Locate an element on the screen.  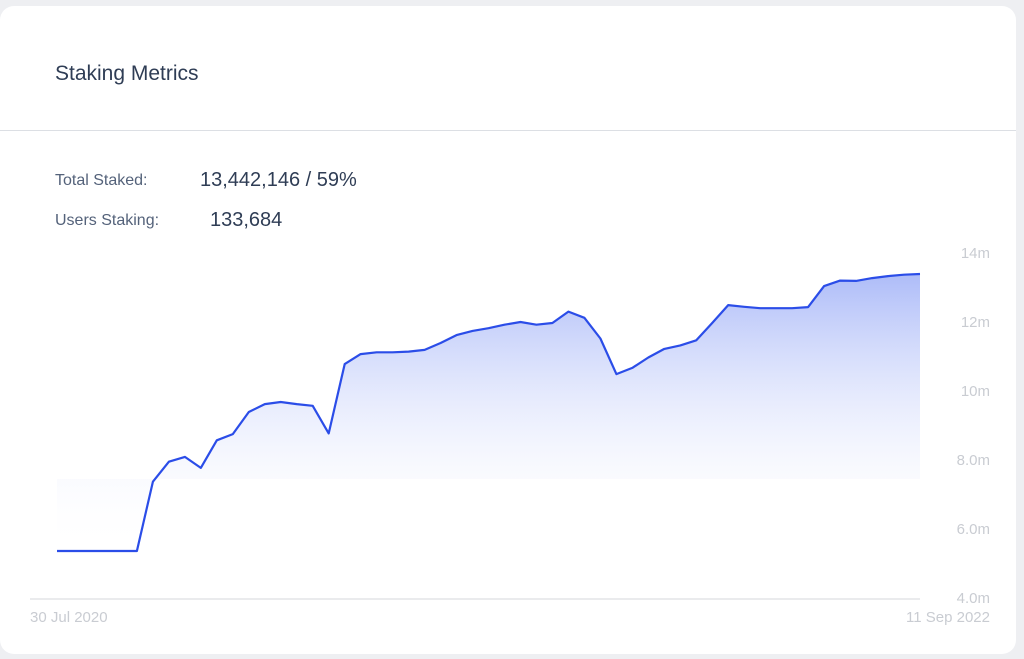
y-tick-label: 6.0m is located at coordinates (973, 529).